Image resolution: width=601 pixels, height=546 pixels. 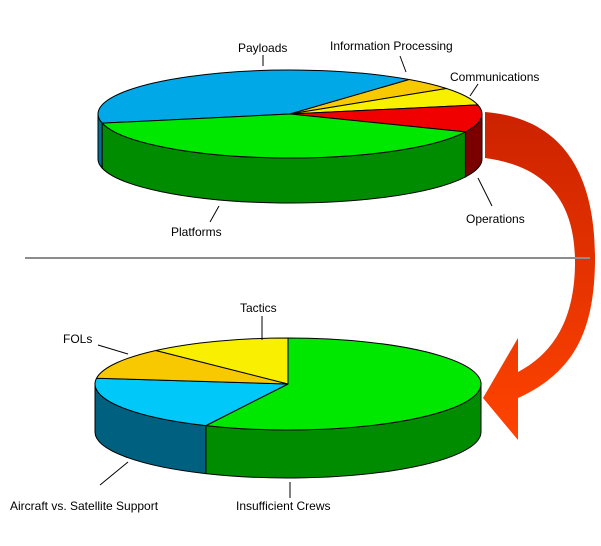 I want to click on label-platforms: Platforms, so click(x=196, y=232).